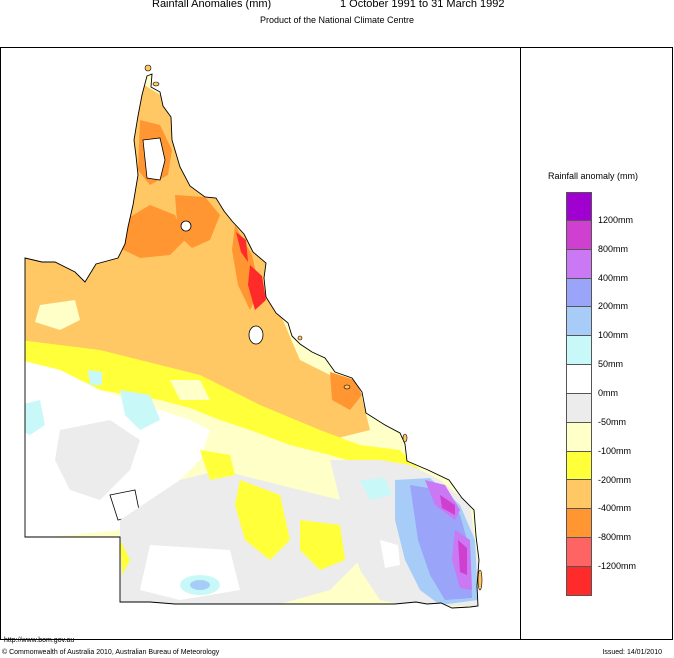 The height and width of the screenshot is (658, 674). I want to click on map-period: 1 October 1991 to 31 March 1992, so click(422, 5).